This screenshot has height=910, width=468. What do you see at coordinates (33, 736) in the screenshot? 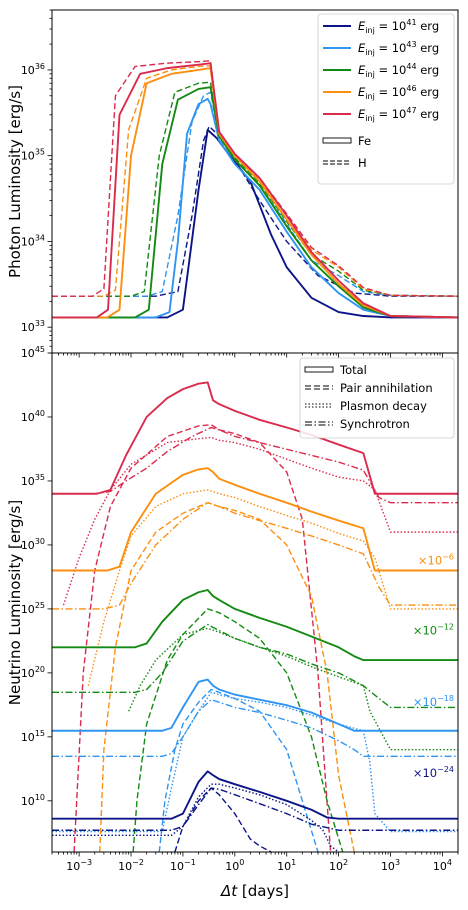
I see `y-tick-label: 1015` at bounding box center [33, 736].